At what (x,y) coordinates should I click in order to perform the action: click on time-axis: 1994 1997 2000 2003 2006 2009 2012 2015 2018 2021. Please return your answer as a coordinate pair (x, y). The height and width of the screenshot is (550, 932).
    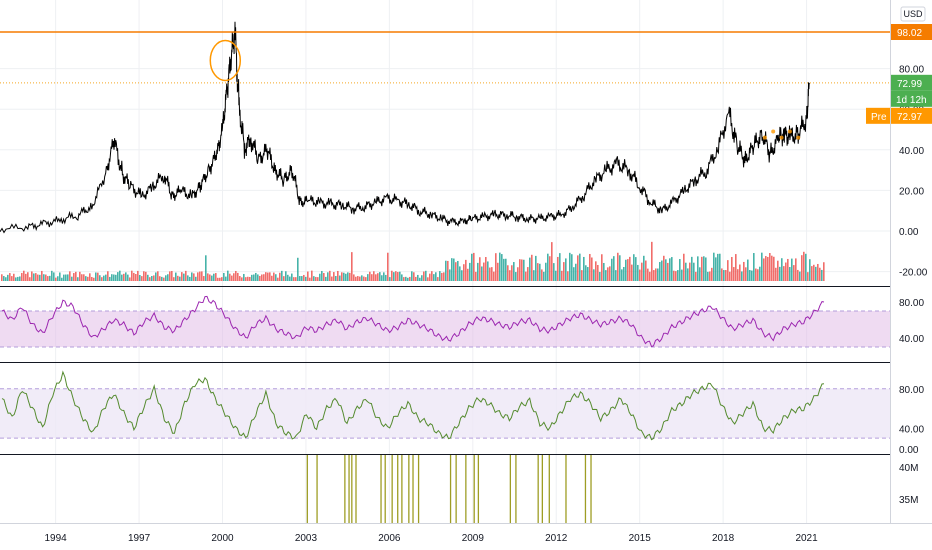
    Looking at the image, I should click on (466, 537).